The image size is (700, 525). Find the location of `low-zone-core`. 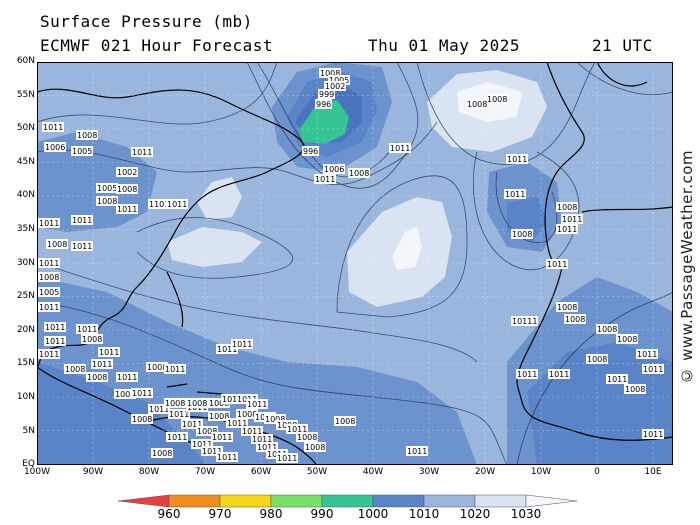

low-zone-core is located at coordinates (324, 122).